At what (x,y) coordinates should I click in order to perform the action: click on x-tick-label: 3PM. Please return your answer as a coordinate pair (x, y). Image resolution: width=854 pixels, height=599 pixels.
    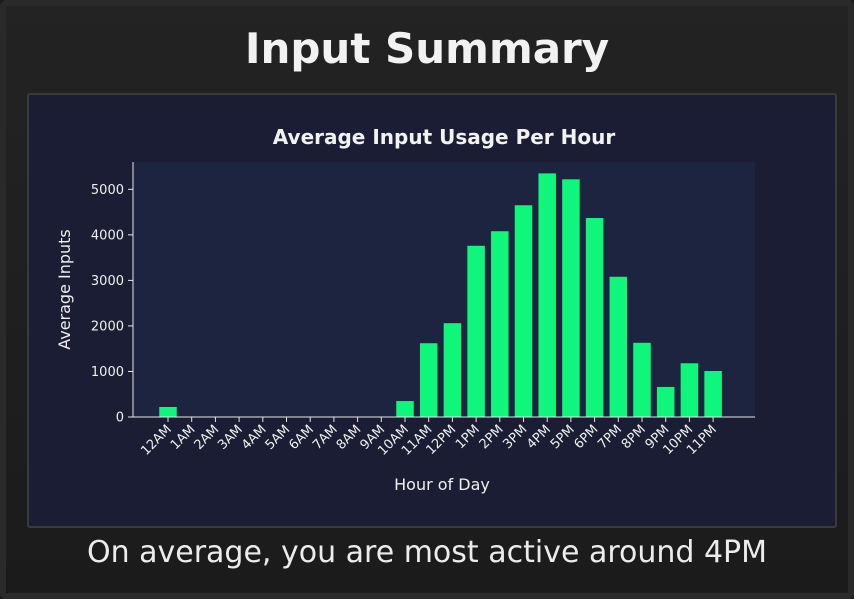
    Looking at the image, I should click on (515, 437).